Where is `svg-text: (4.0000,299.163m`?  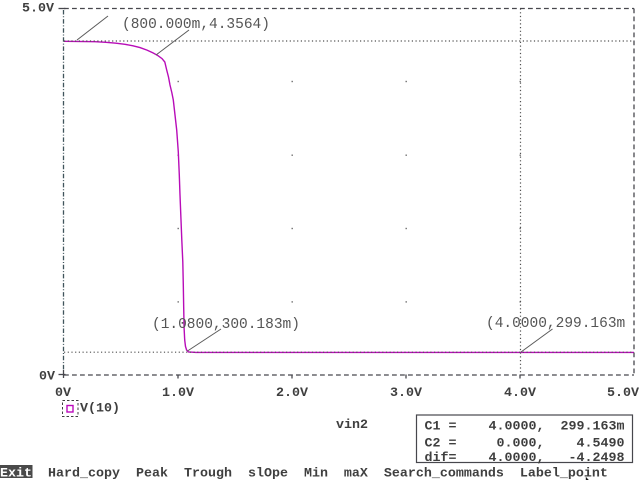
svg-text: (4.0000,299.163m is located at coordinates (555, 324).